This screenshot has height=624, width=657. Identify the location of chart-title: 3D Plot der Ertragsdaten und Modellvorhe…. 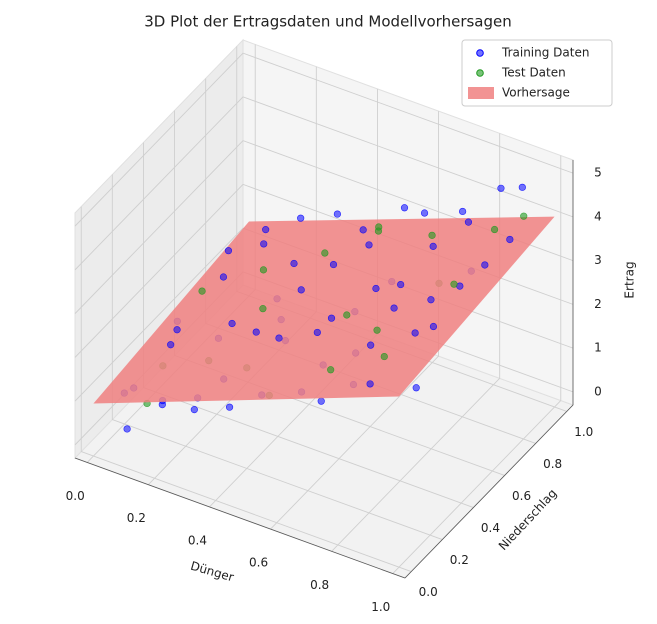
(328, 22).